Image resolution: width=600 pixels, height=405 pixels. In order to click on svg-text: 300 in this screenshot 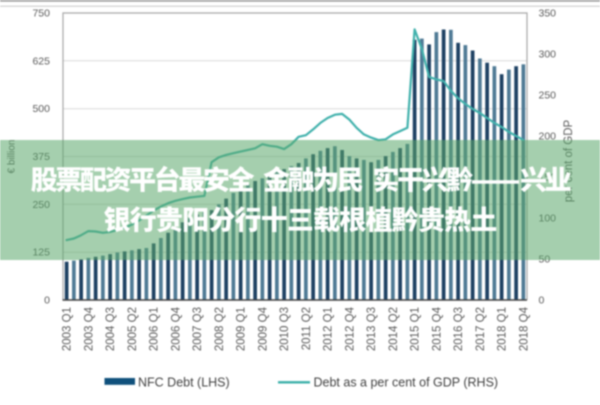, I will do `click(548, 55)`.